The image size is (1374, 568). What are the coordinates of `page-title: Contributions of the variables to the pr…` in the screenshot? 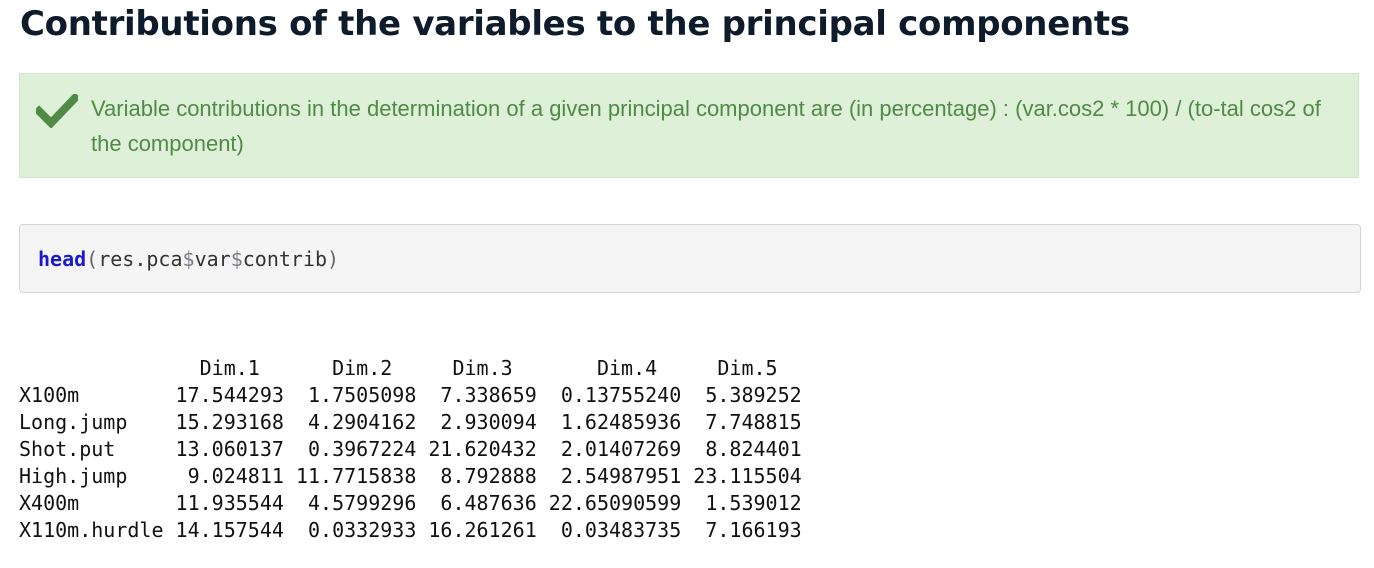 It's located at (575, 24).